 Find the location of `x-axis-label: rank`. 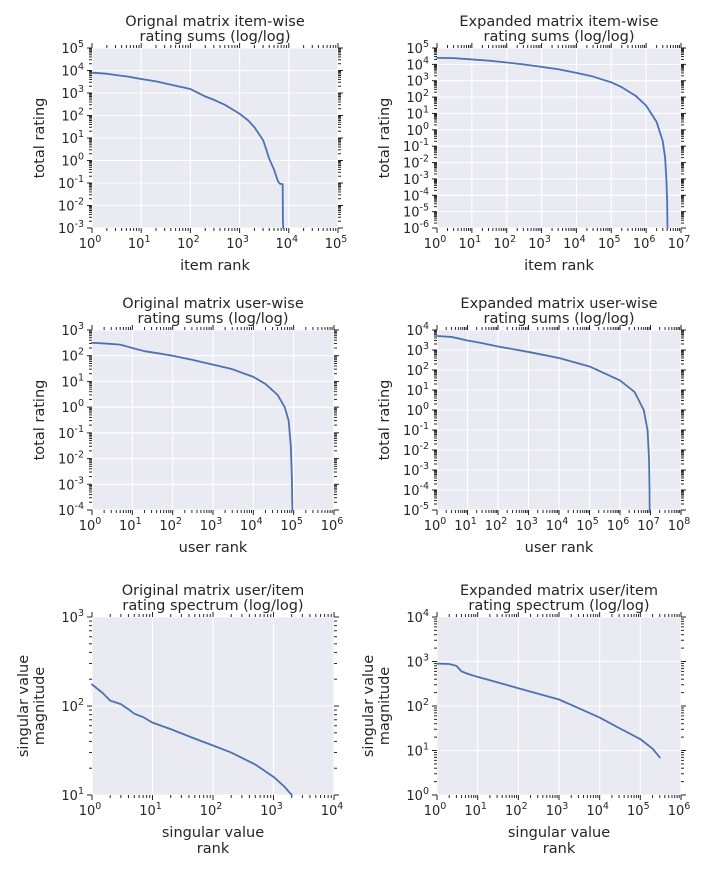

x-axis-label: rank is located at coordinates (213, 849).